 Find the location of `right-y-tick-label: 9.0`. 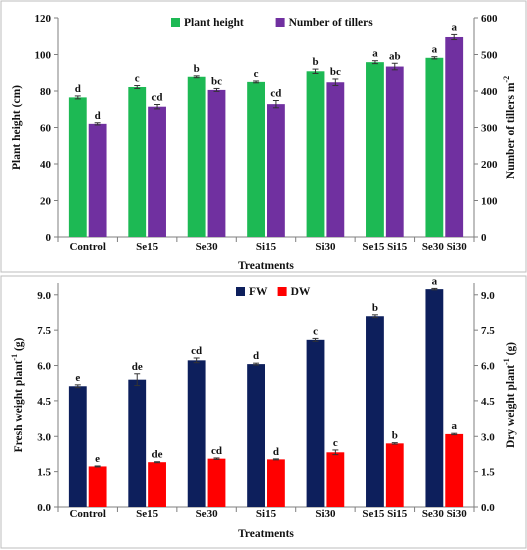

right-y-tick-label: 9.0 is located at coordinates (488, 296).